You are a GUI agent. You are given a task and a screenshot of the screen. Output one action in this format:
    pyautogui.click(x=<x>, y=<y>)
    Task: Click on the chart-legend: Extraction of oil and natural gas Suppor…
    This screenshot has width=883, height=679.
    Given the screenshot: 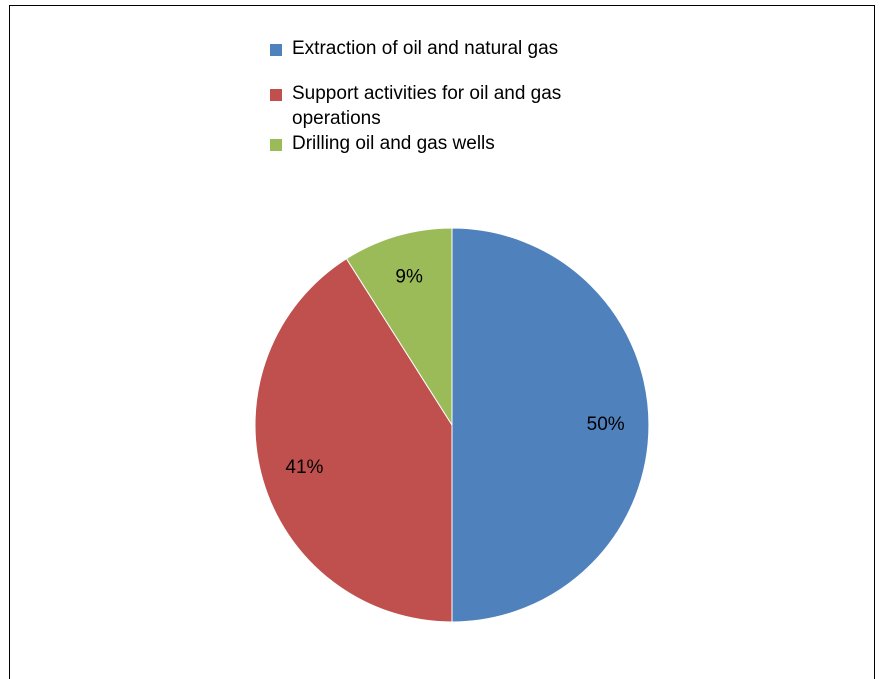 What is the action you would take?
    pyautogui.click(x=470, y=96)
    